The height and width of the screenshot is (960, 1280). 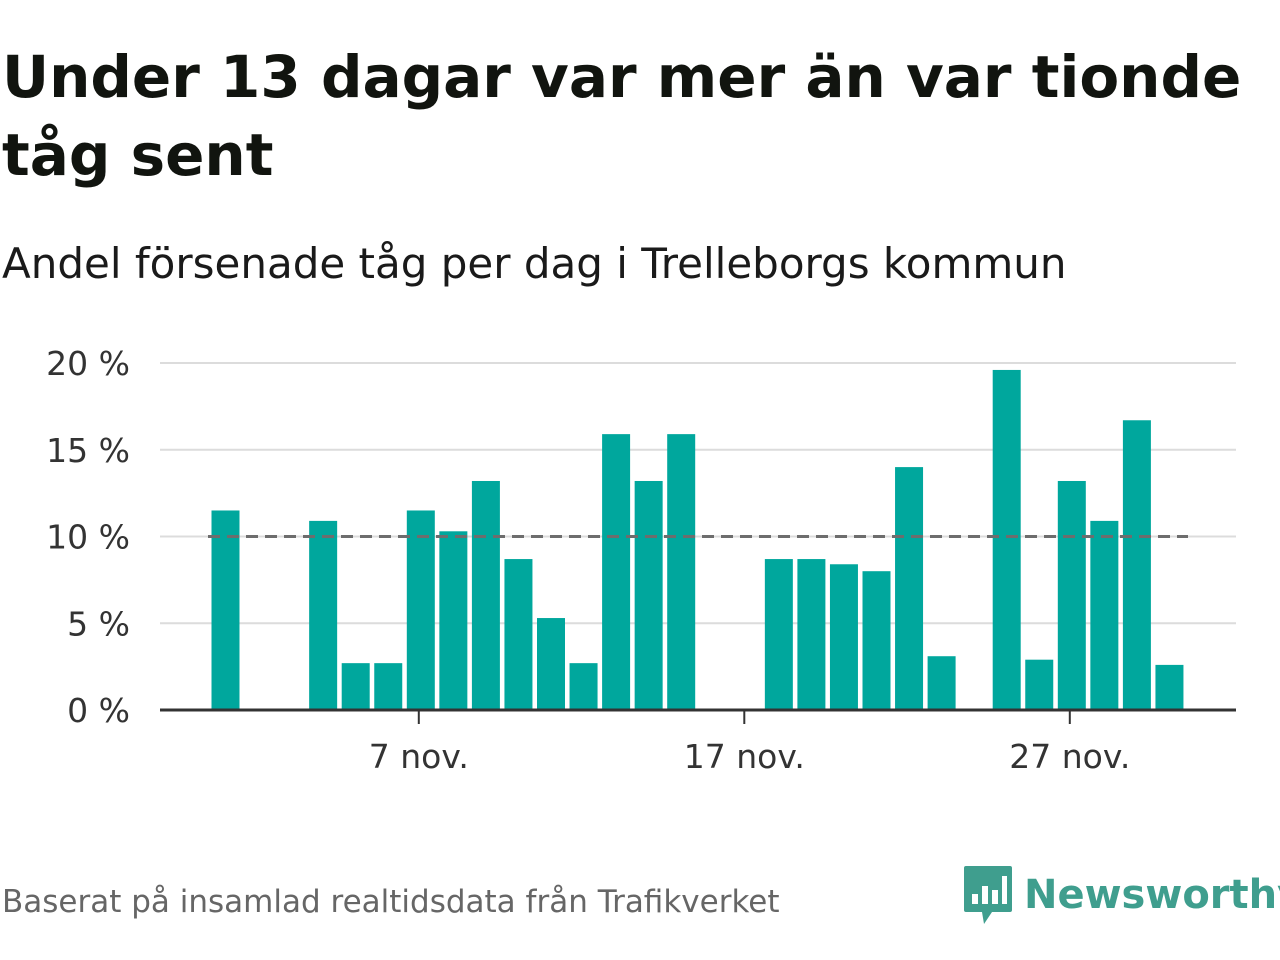 What do you see at coordinates (419, 756) in the screenshot?
I see `x-tick-label: 7 nov.` at bounding box center [419, 756].